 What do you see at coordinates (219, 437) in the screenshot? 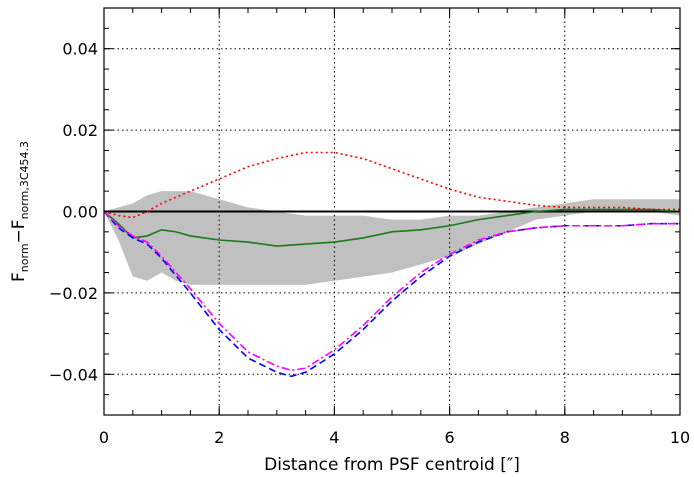
I see `x-tick-label-1: 2` at bounding box center [219, 437].